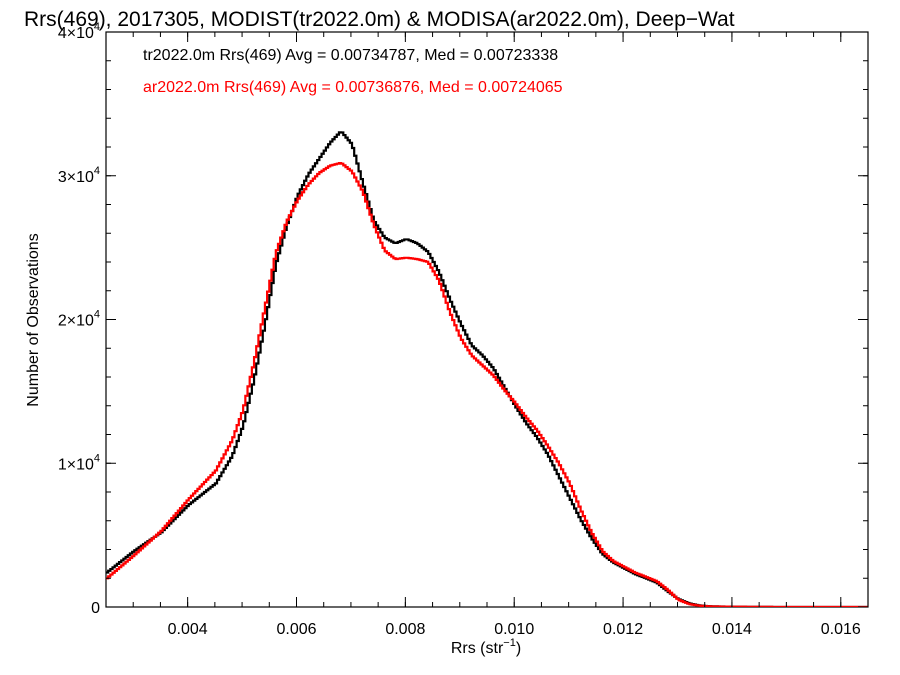 The width and height of the screenshot is (900, 675). What do you see at coordinates (79, 175) in the screenshot?
I see `y-tick-label: 3×10⁴` at bounding box center [79, 175].